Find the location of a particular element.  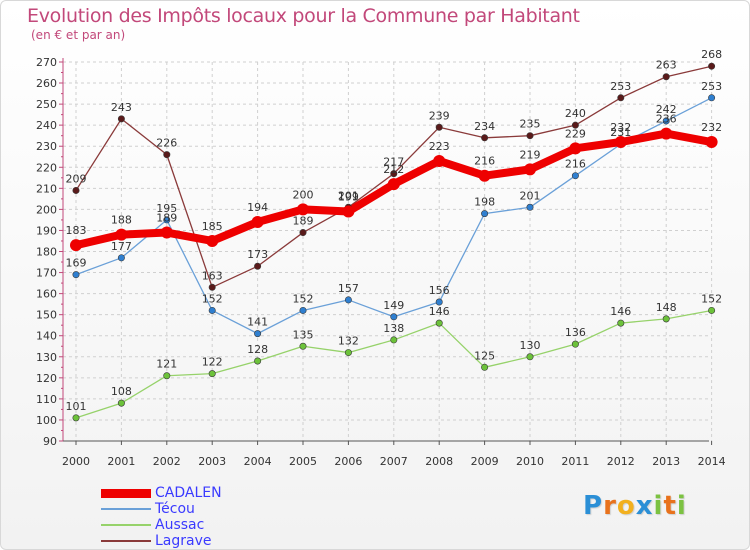

x-tick-label: 2004 is located at coordinates (258, 461).